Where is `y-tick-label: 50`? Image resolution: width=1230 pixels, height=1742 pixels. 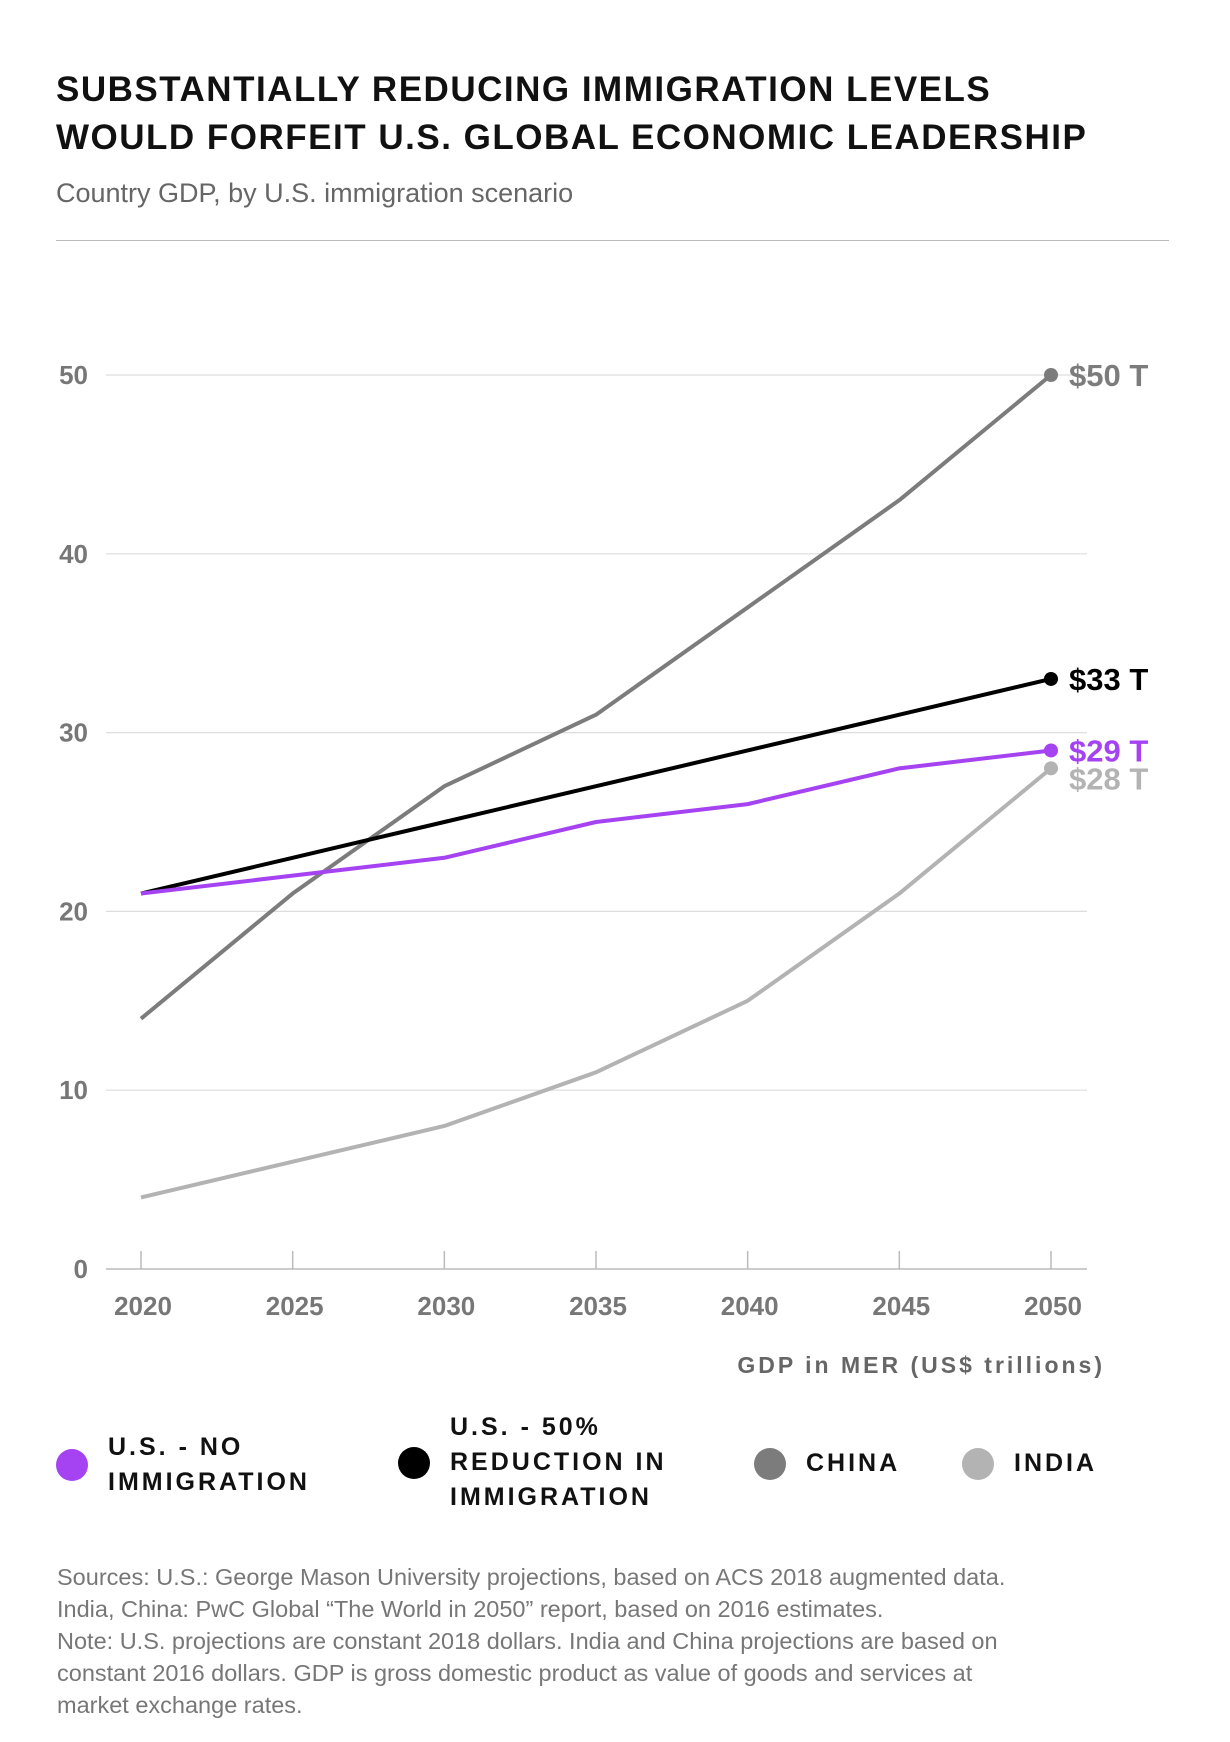
y-tick-label: 50 is located at coordinates (73, 375).